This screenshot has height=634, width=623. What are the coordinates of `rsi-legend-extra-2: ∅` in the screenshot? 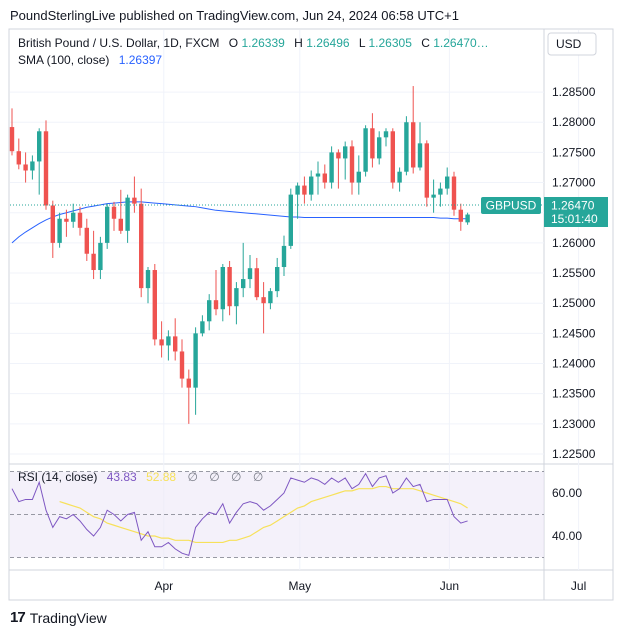 It's located at (214, 477).